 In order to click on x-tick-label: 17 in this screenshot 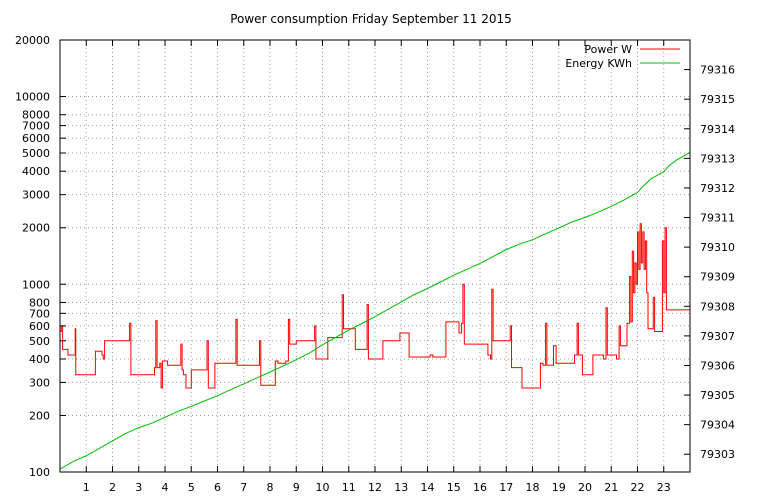, I will do `click(506, 487)`.